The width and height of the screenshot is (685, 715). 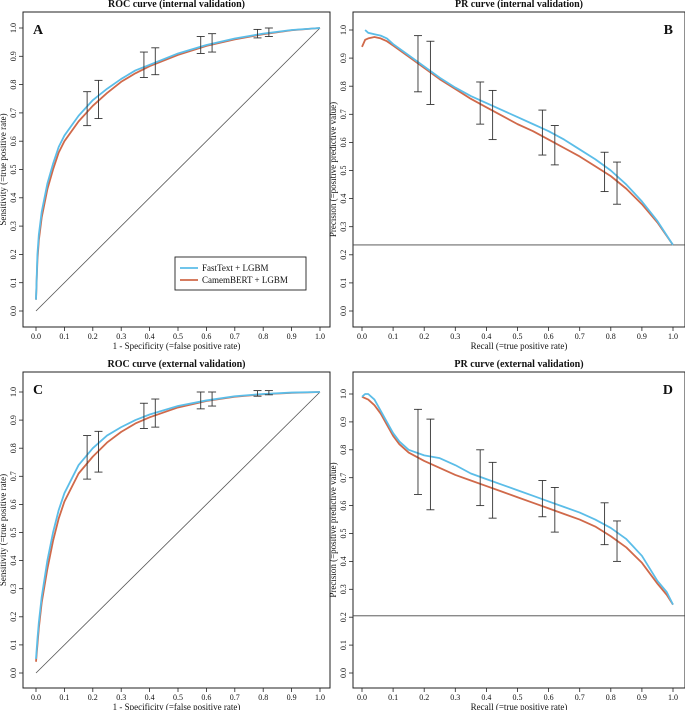 What do you see at coordinates (245, 280) in the screenshot?
I see `legend-label: CamemBERT + LGBM` at bounding box center [245, 280].